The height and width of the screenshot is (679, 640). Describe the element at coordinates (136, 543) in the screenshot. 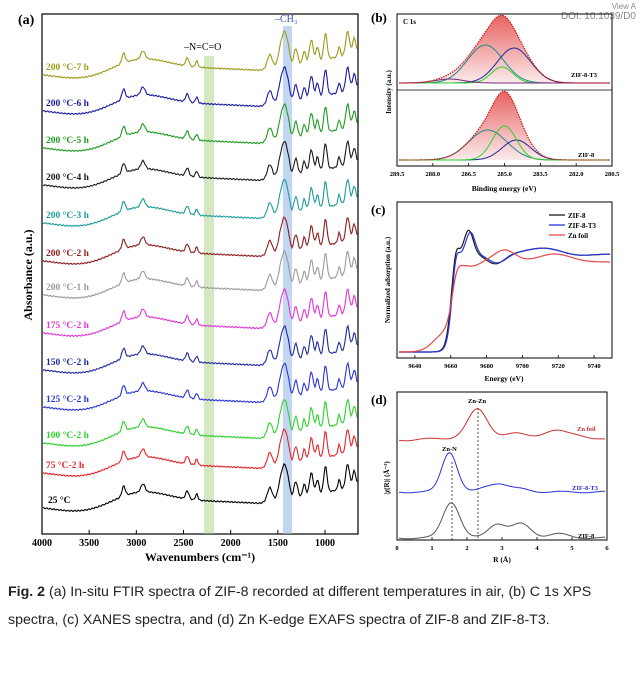

I see `x-tick-label: 3000` at that location.